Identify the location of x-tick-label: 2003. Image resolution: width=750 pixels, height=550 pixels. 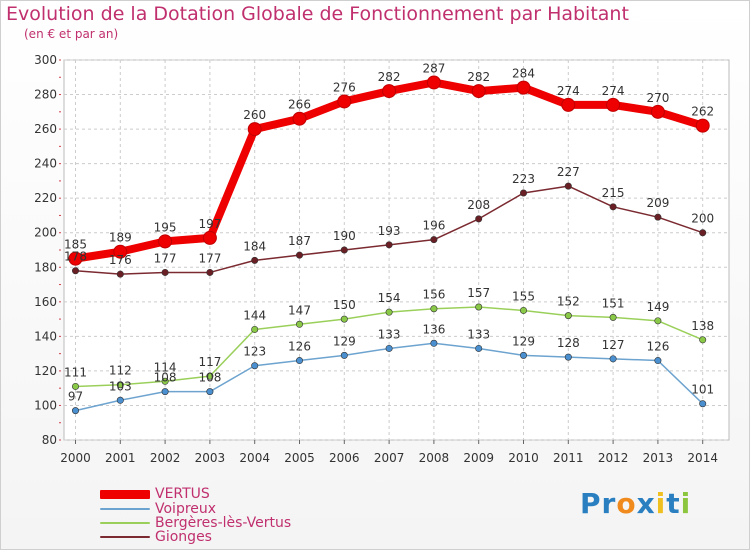
(210, 458).